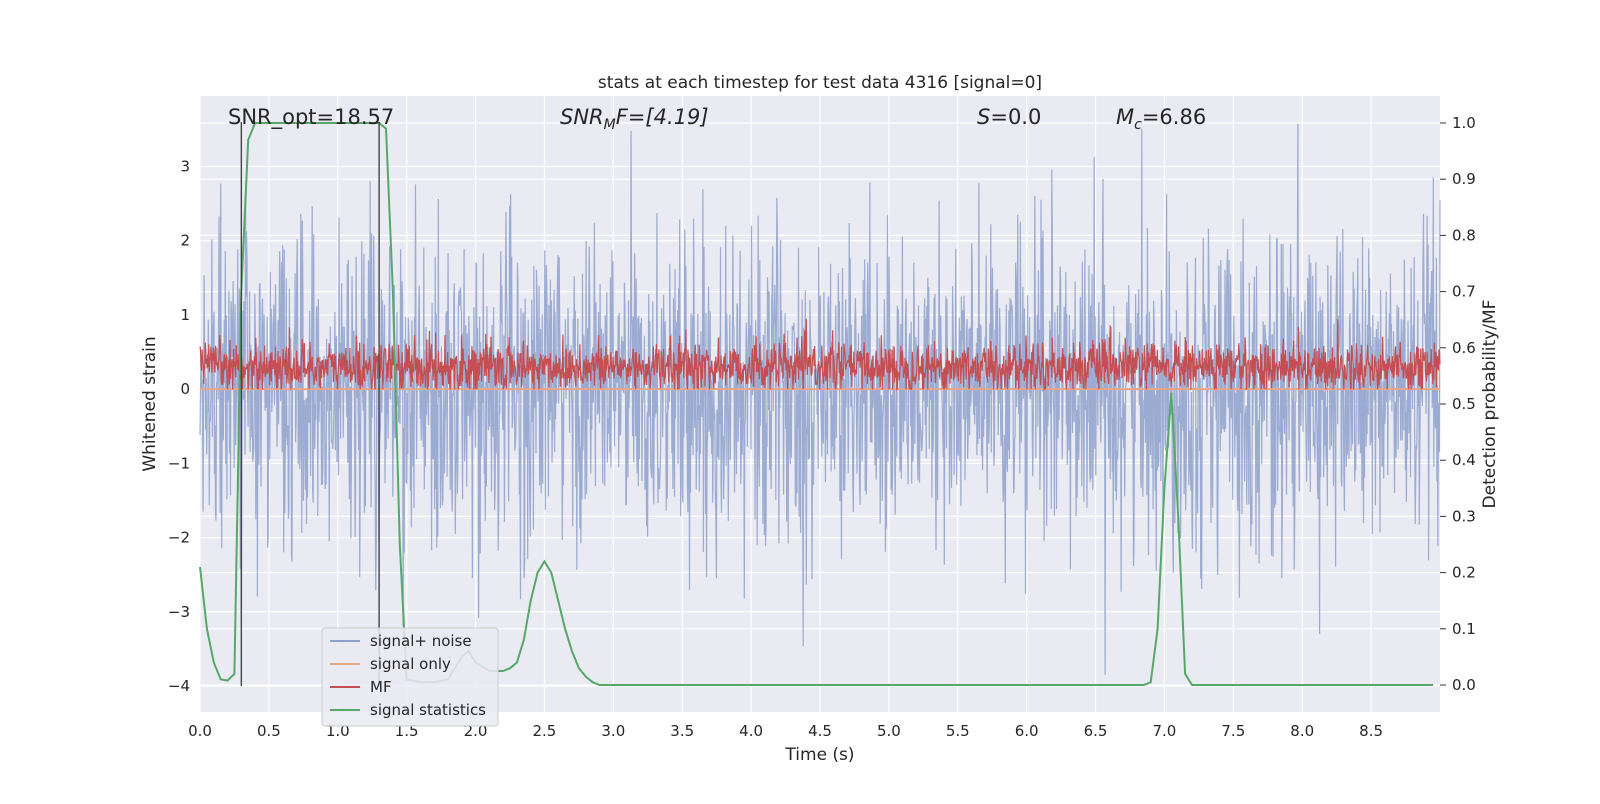 This screenshot has width=1600, height=804. Describe the element at coordinates (1233, 731) in the screenshot. I see `x-tick-label: 7.5` at that location.